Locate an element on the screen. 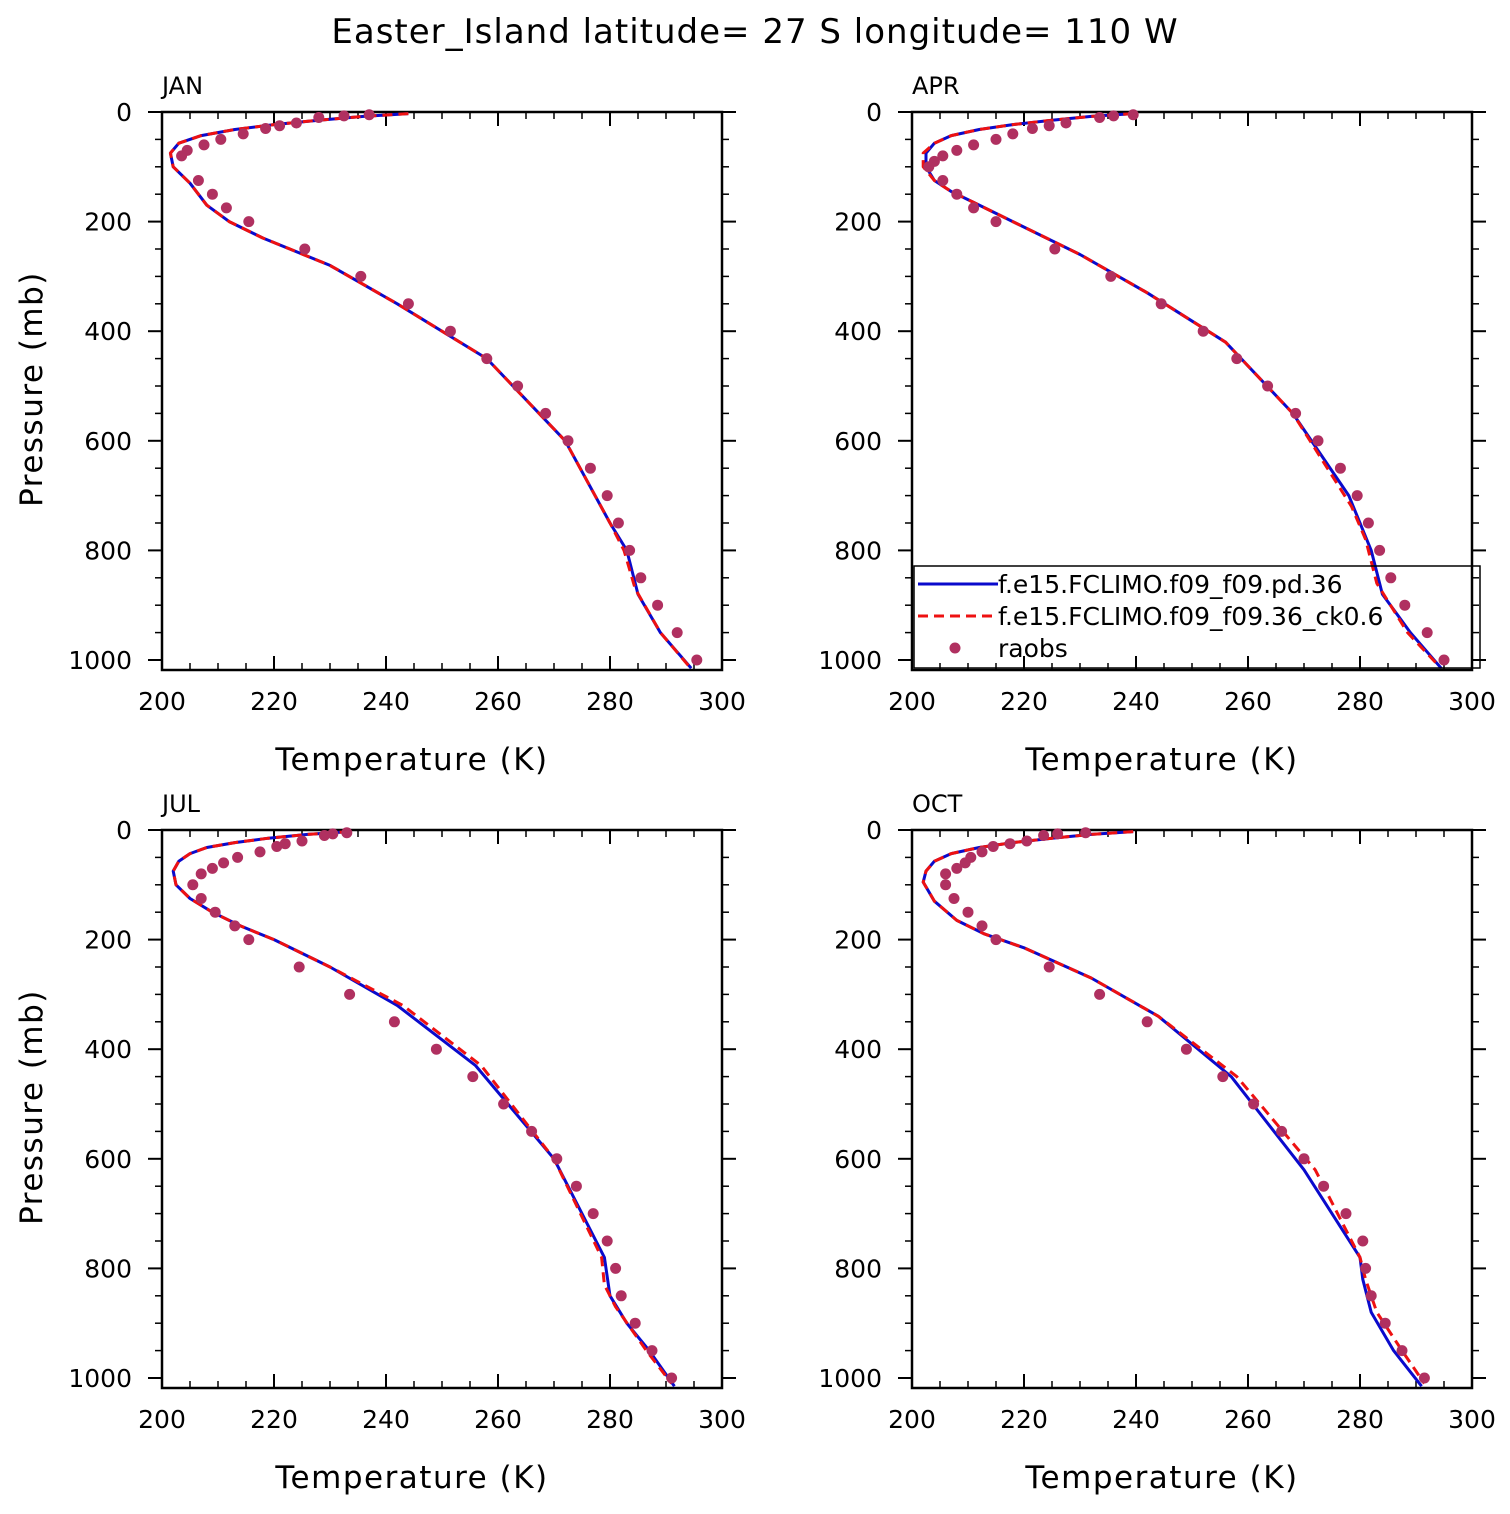 The height and width of the screenshot is (1514, 1510). panel-label: APR is located at coordinates (936, 86).